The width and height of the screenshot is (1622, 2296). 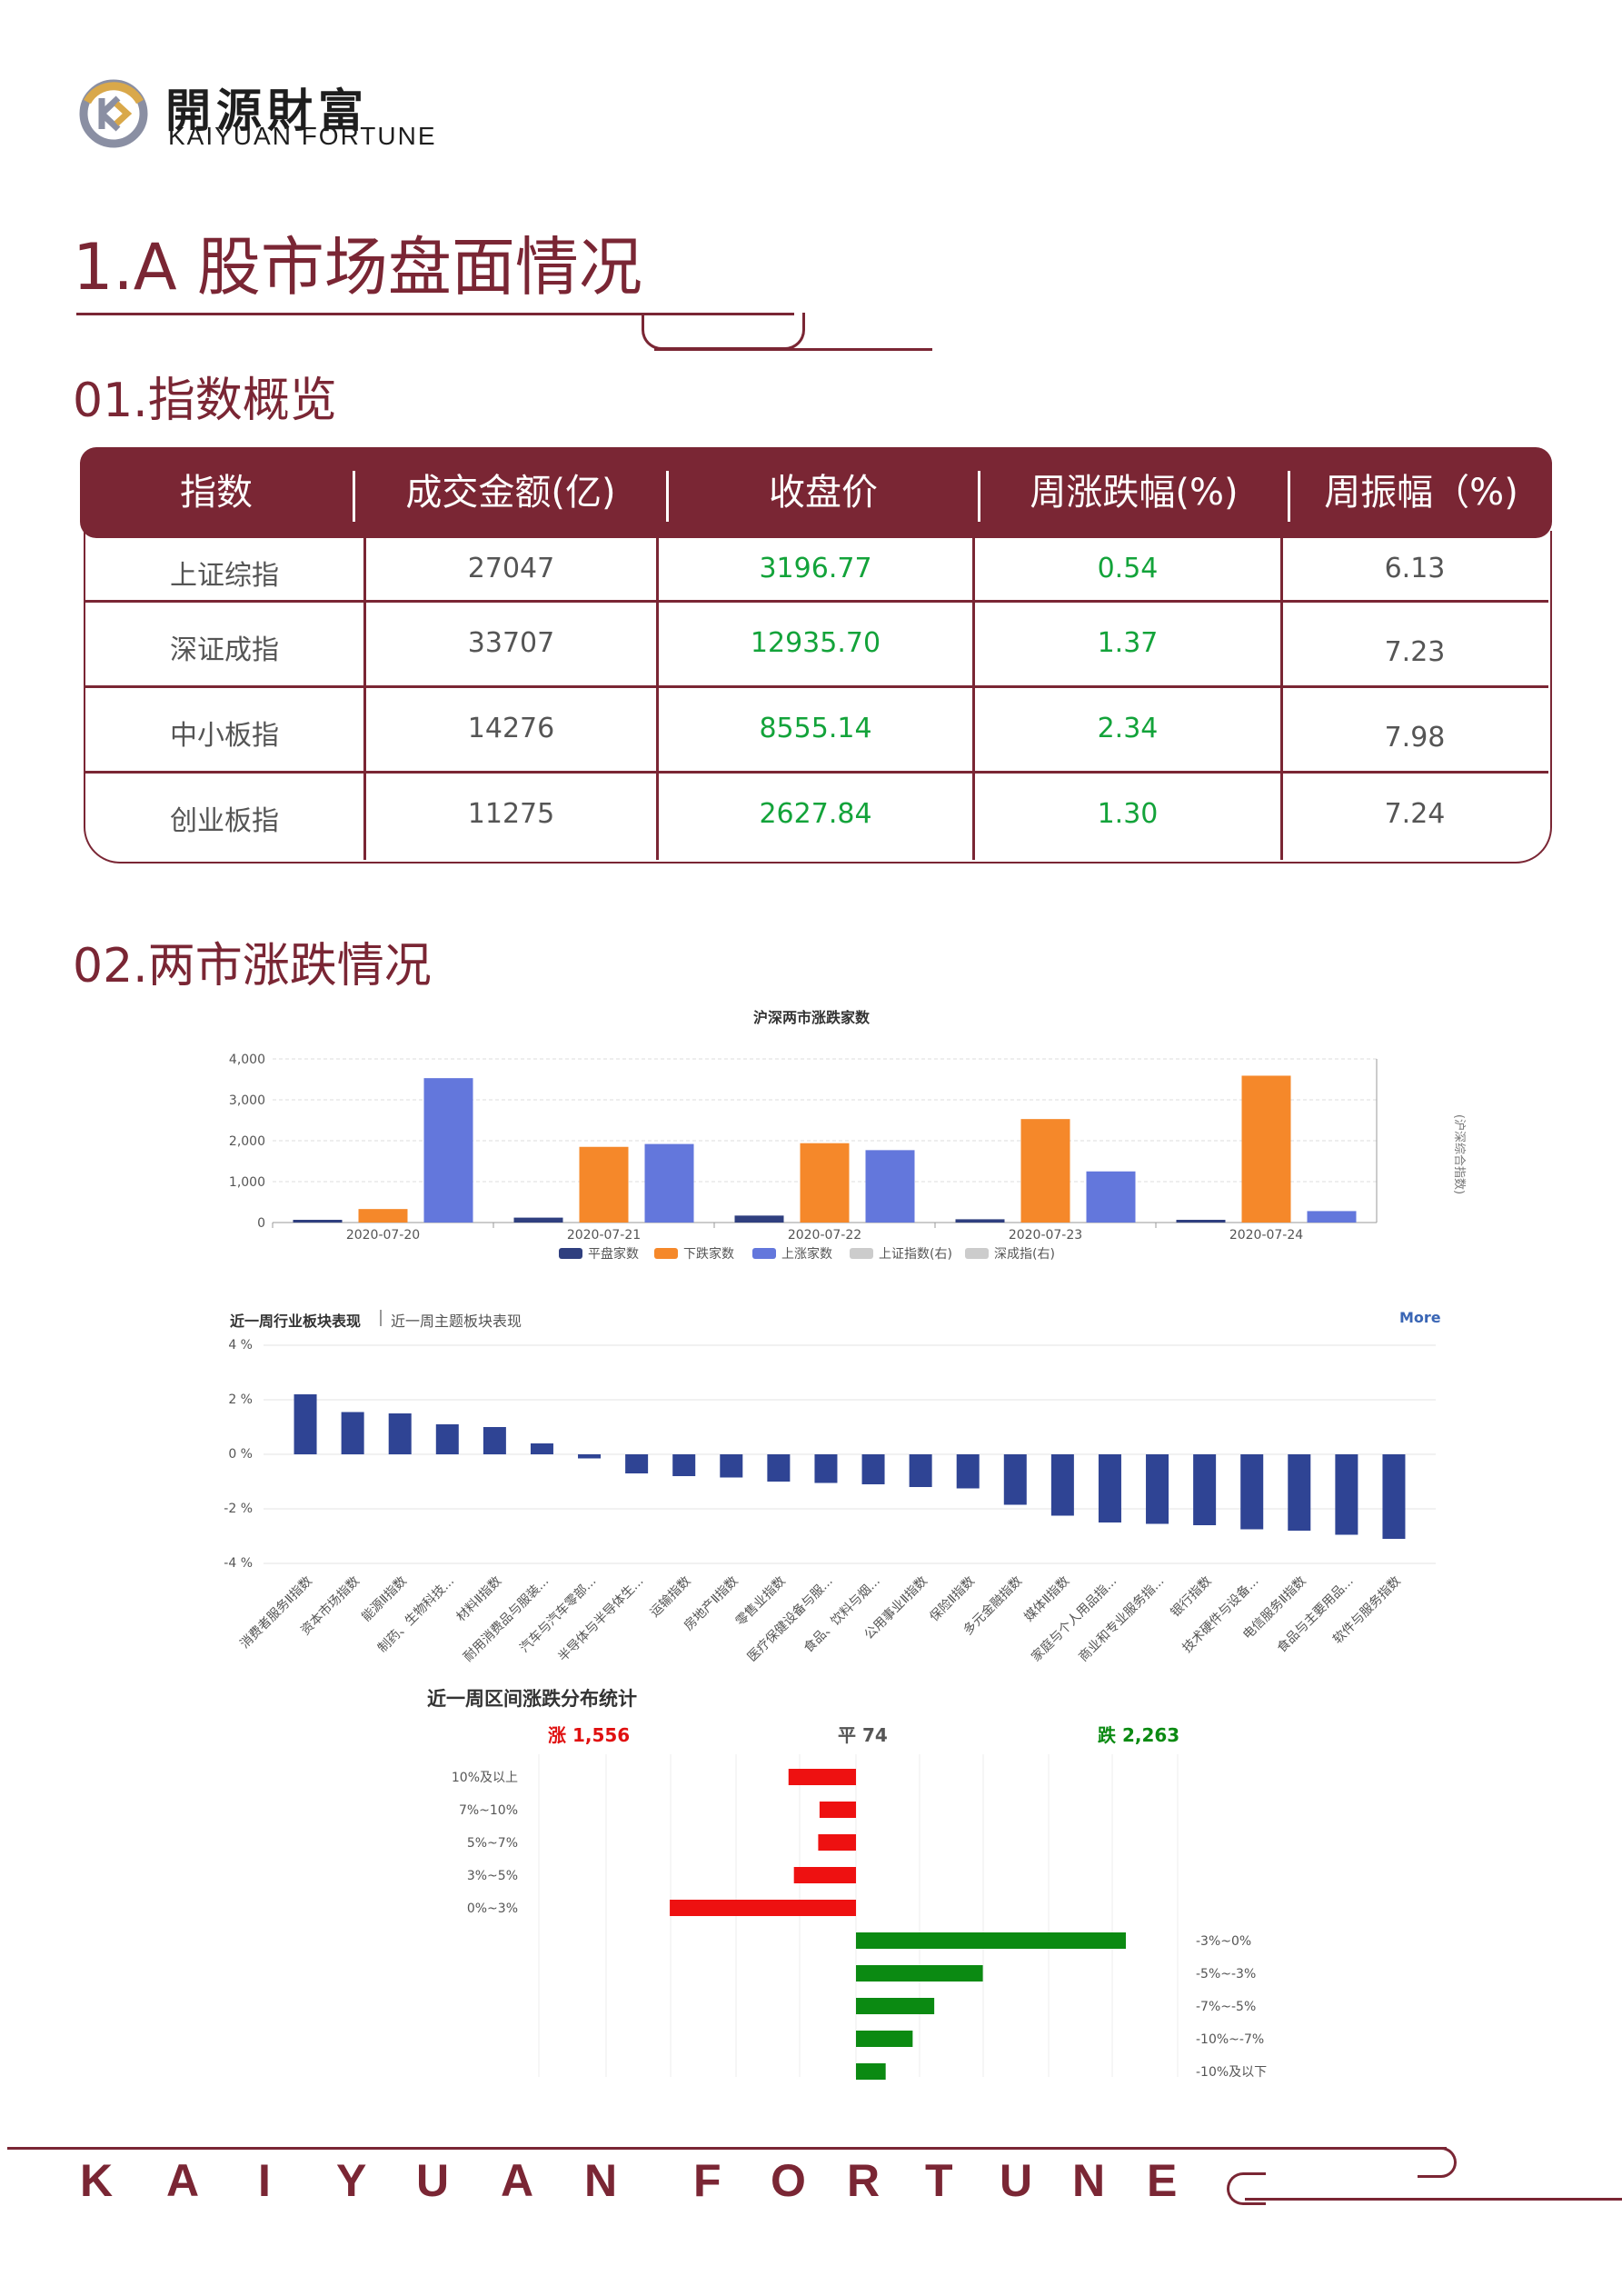 What do you see at coordinates (824, 1235) in the screenshot?
I see `x-tick-label: 2020-07-22` at bounding box center [824, 1235].